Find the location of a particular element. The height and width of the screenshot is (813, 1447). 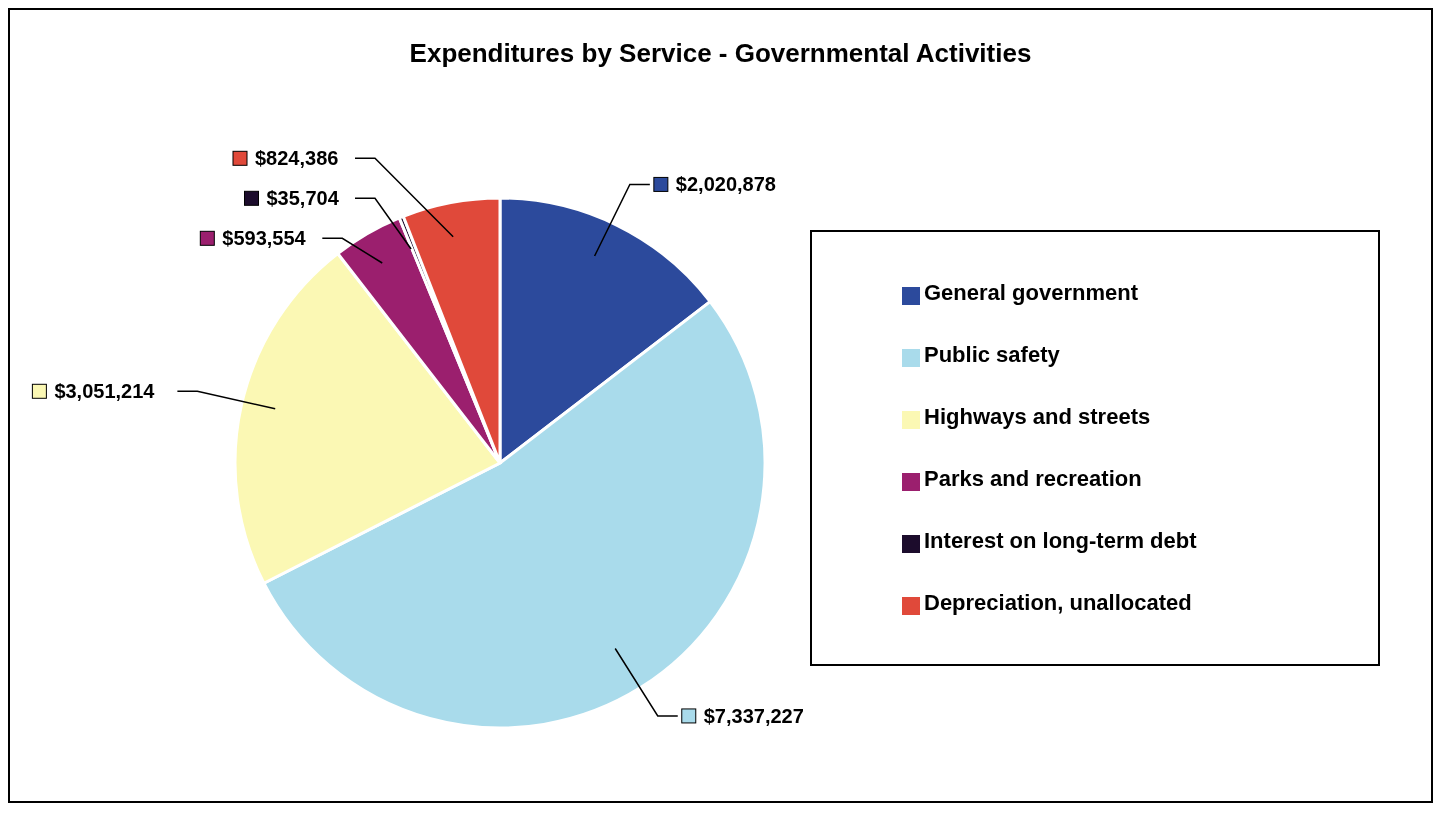

data-label: $35,704 is located at coordinates (303, 198).